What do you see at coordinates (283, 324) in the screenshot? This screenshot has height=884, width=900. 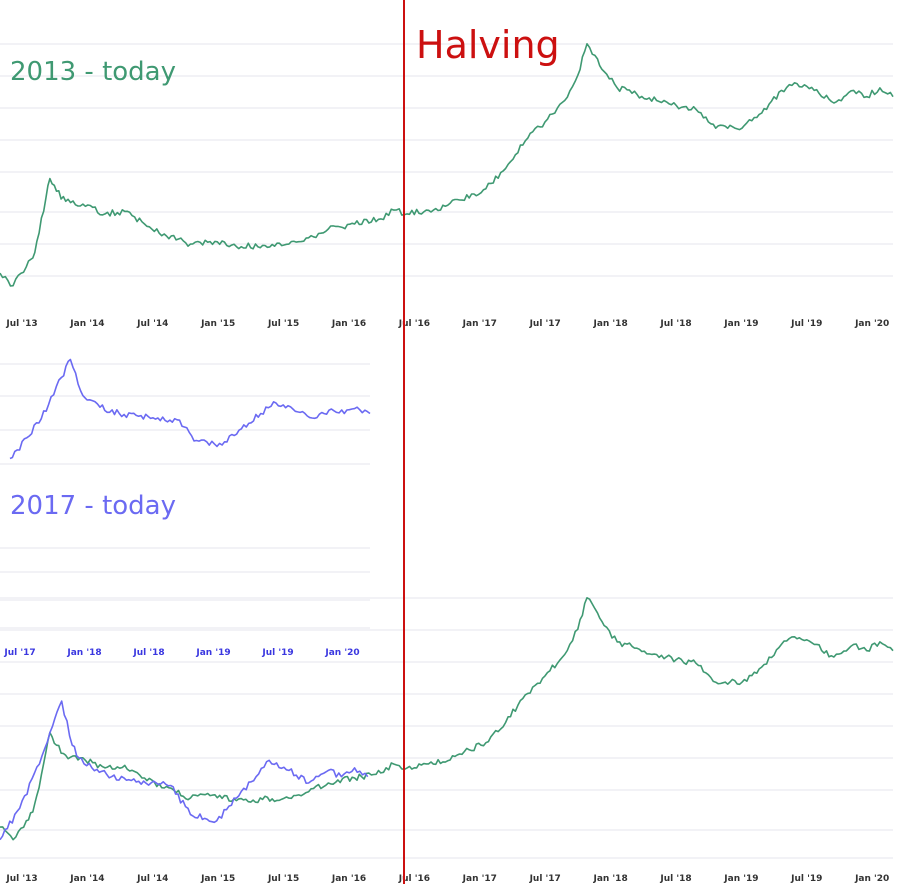 I see `top-2013-tick-label: Jul '15` at bounding box center [283, 324].